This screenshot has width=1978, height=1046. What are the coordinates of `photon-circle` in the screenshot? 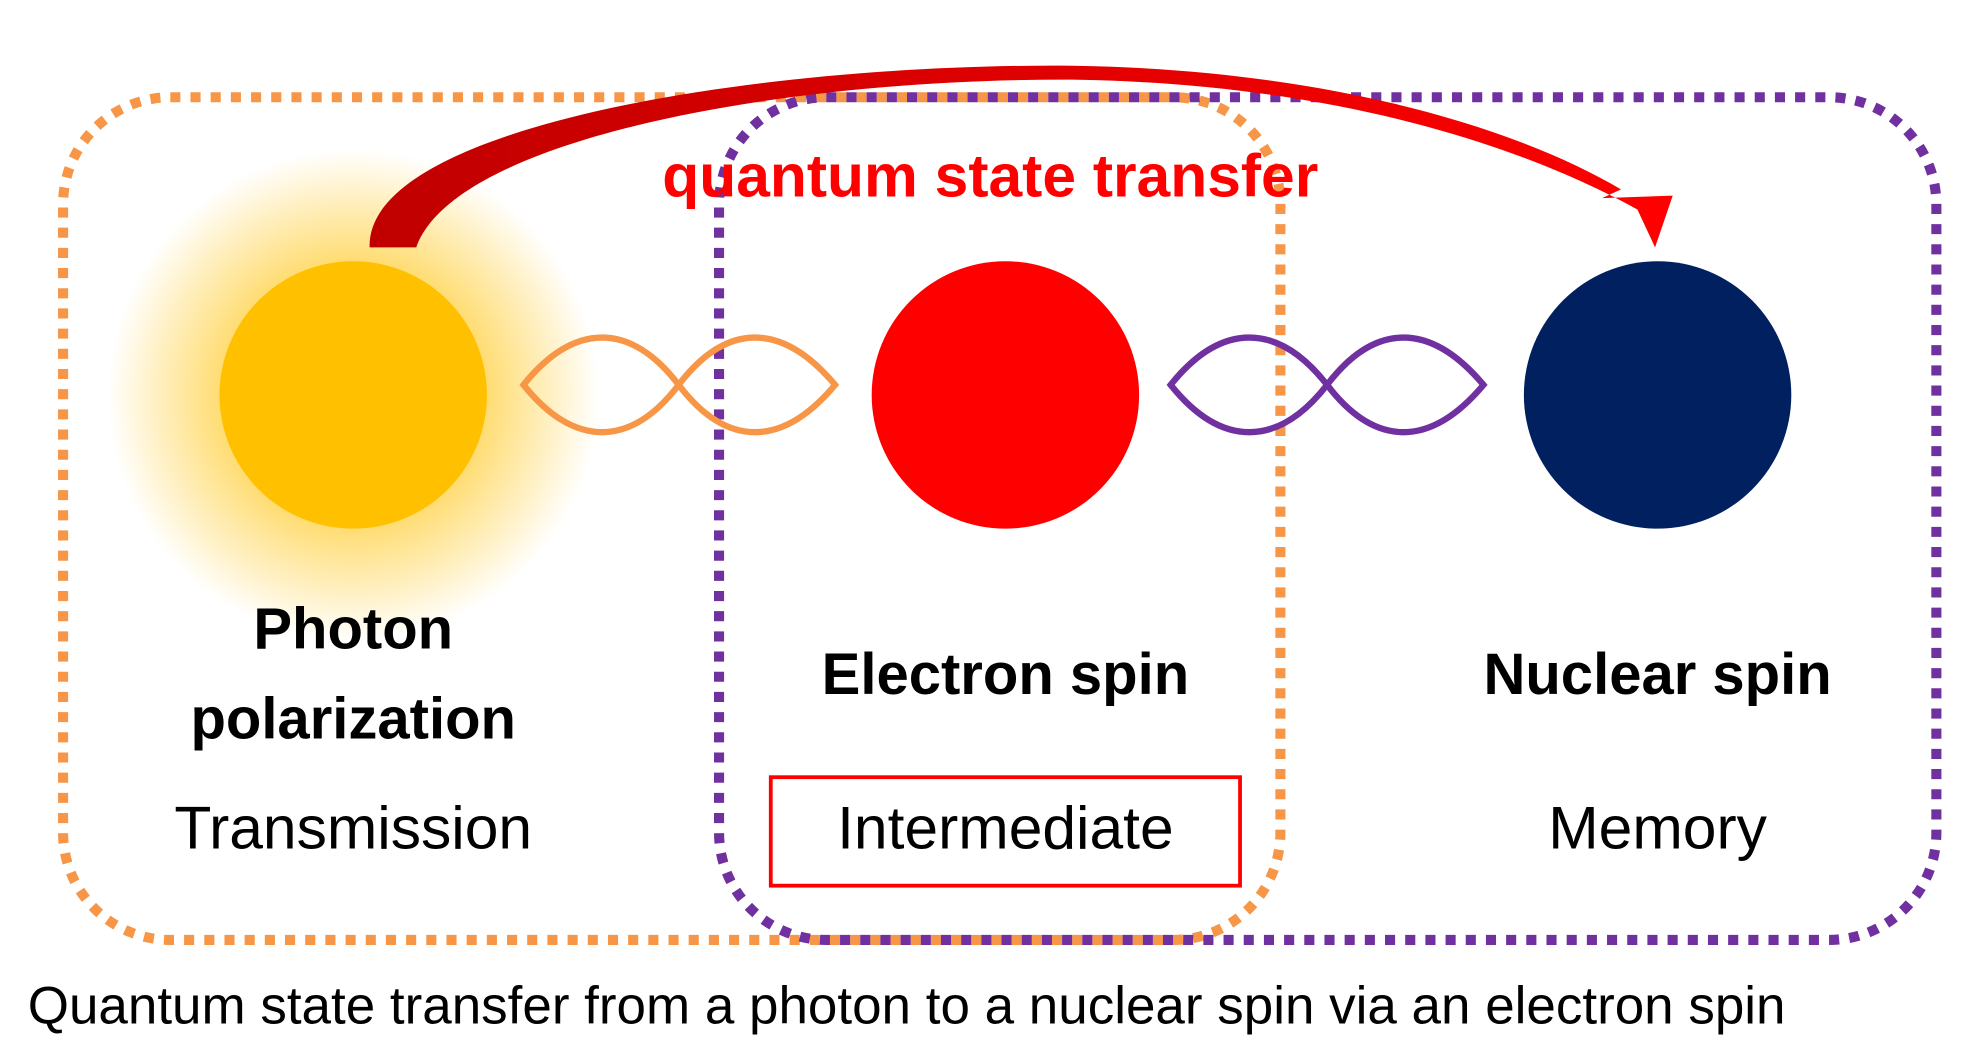 It's located at (353, 395).